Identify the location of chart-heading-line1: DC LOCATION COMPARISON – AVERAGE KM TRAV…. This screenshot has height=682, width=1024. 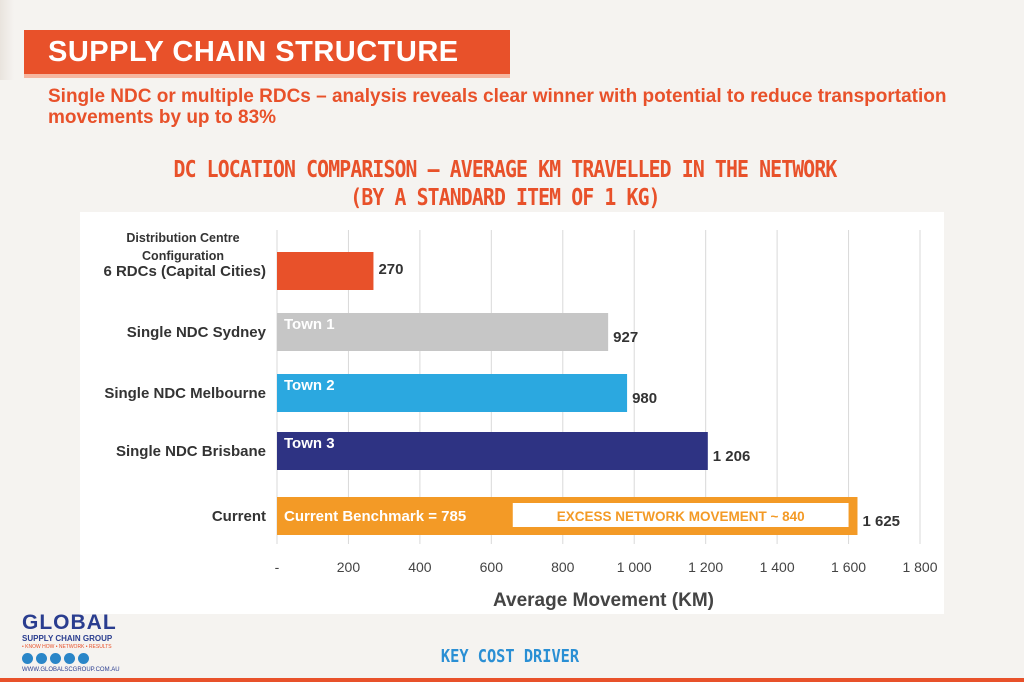
(505, 170).